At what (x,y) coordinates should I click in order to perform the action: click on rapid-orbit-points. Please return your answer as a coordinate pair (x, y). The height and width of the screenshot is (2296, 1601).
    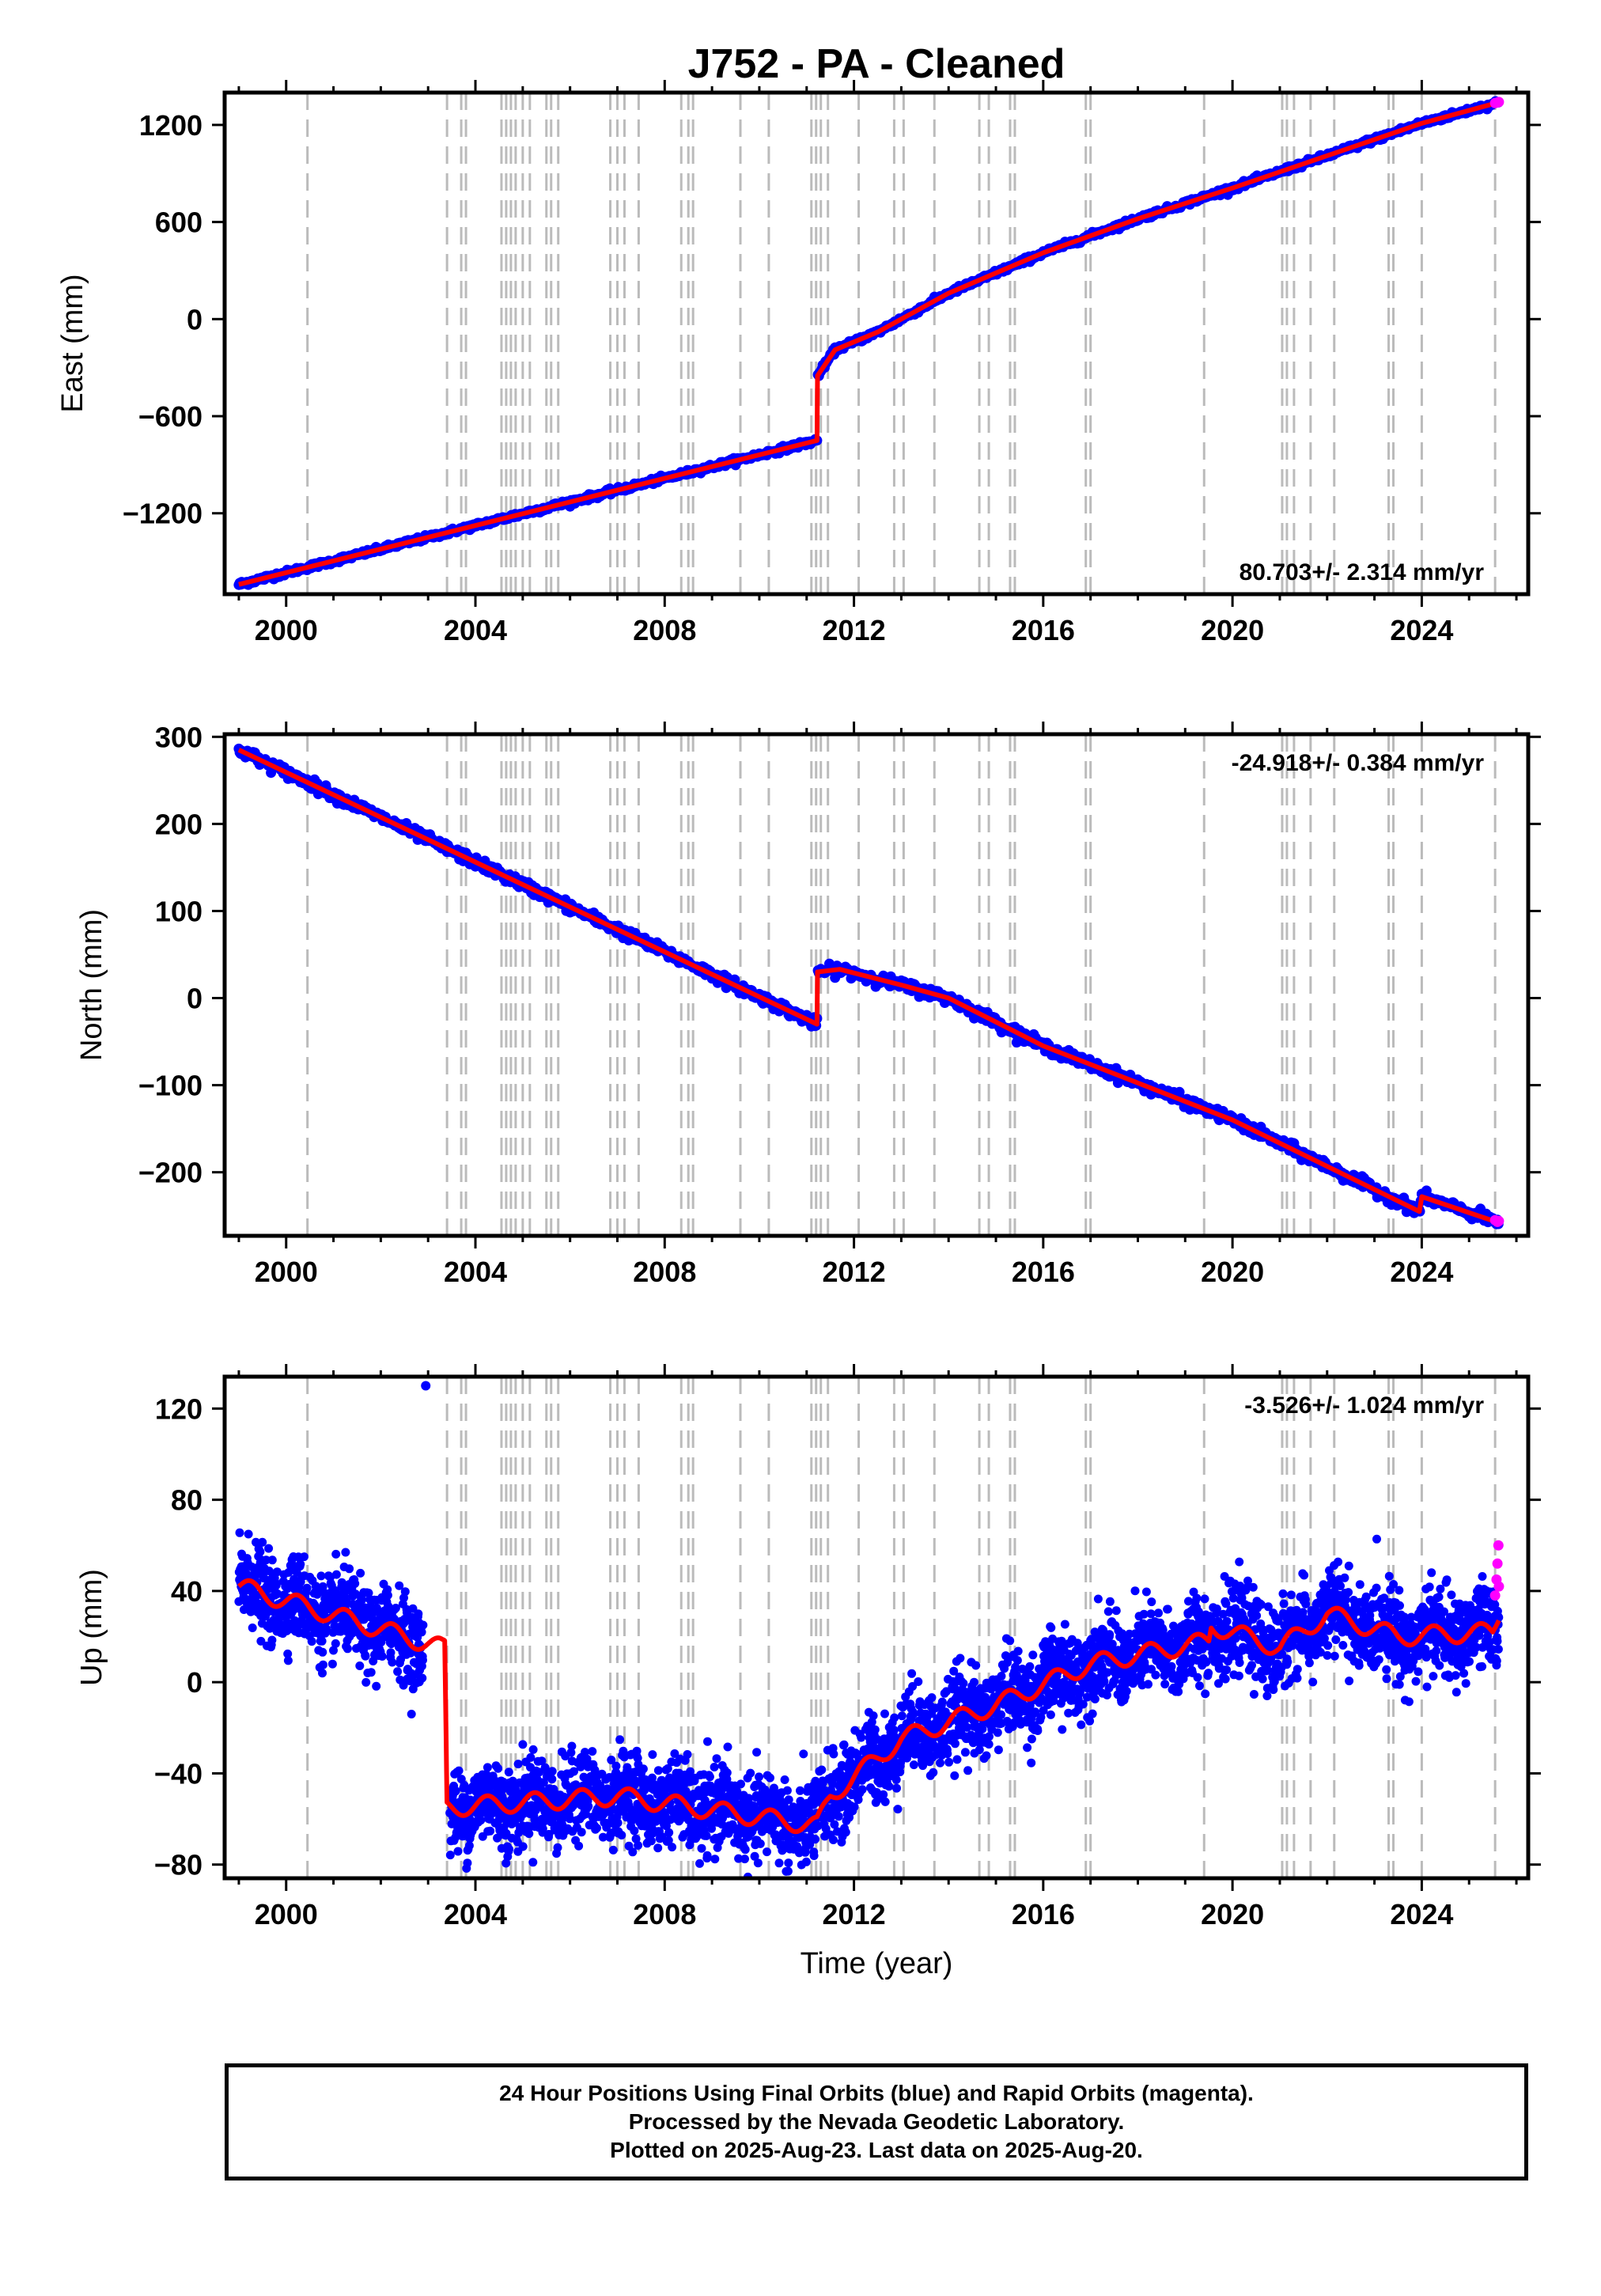
    Looking at the image, I should click on (1497, 1220).